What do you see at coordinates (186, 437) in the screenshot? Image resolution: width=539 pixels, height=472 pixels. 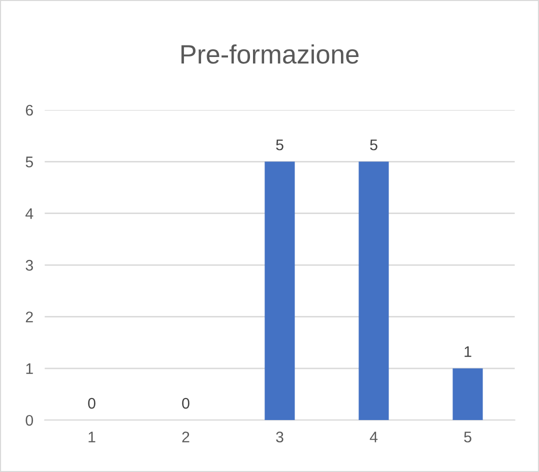 I see `x-tick-label: 2` at bounding box center [186, 437].